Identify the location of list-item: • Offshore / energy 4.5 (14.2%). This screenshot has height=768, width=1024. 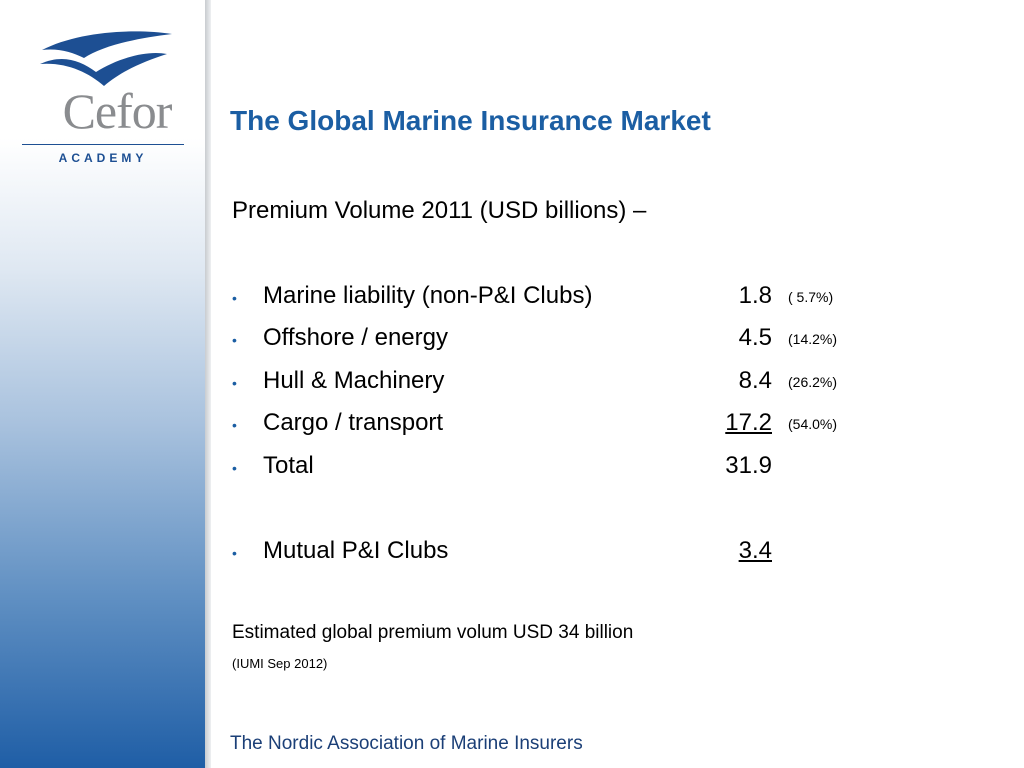
(552, 339).